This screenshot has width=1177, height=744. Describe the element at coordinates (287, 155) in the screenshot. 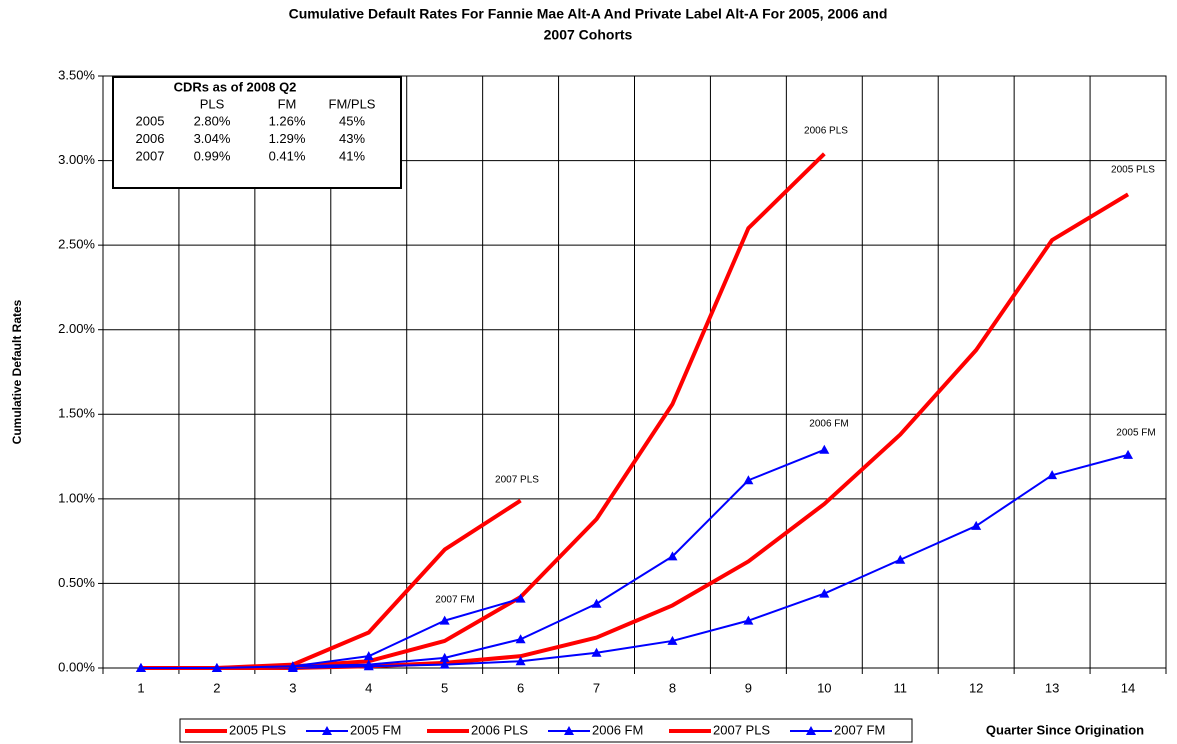

I see `inset-table-cell: 0.41%` at that location.